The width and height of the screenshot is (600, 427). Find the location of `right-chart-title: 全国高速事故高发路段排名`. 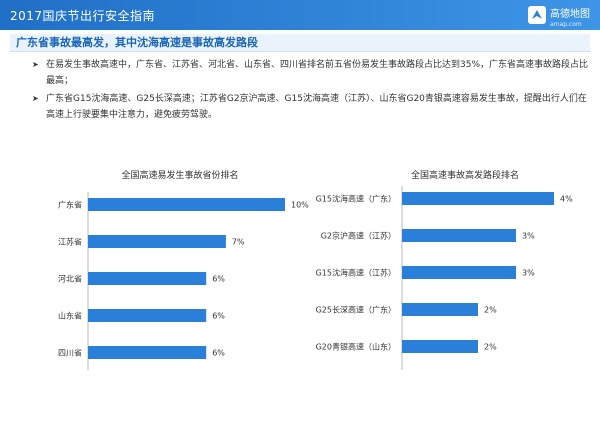

right-chart-title: 全国高速事故高发路段排名 is located at coordinates (464, 176).